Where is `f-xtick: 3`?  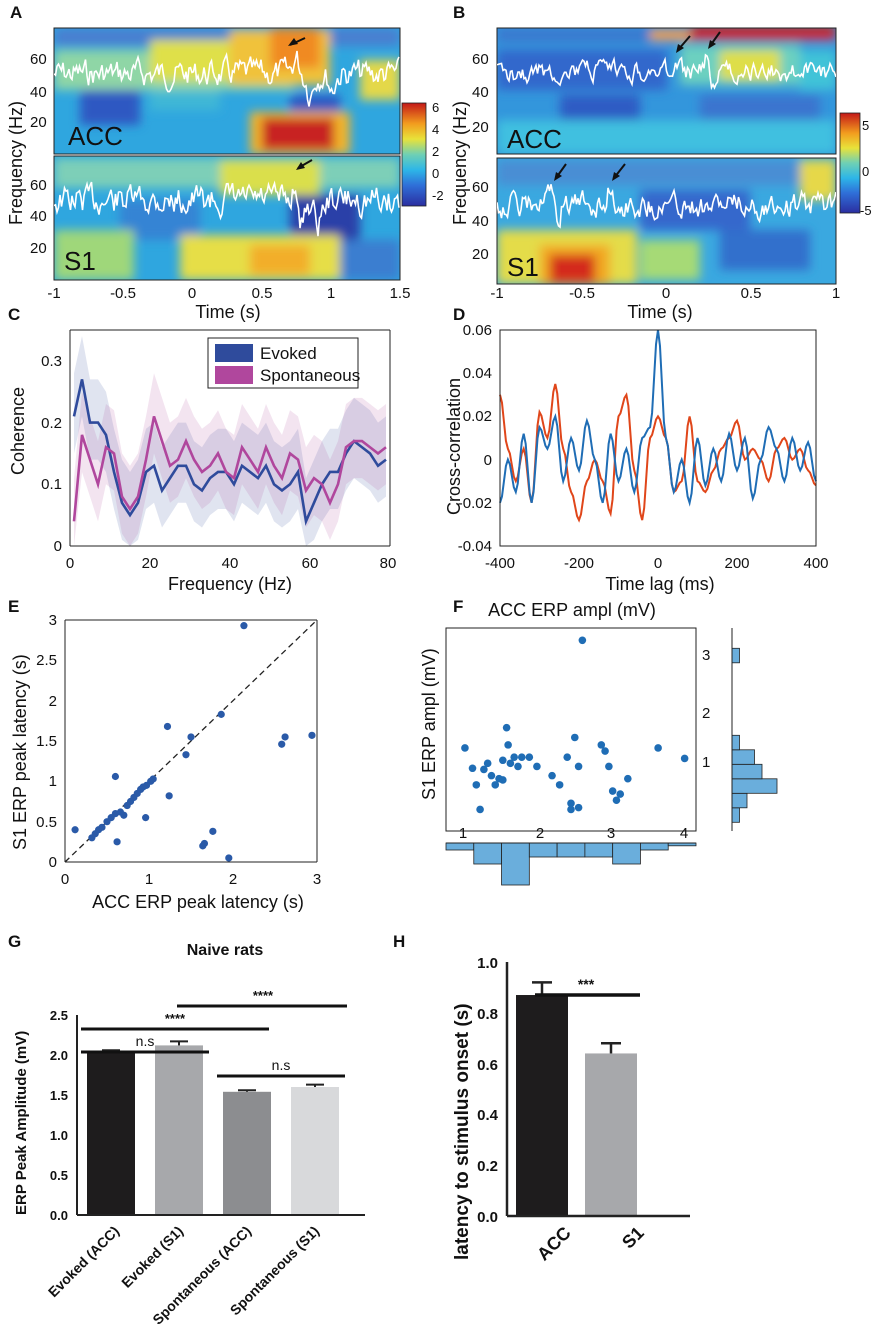
f-xtick: 3 is located at coordinates (611, 833).